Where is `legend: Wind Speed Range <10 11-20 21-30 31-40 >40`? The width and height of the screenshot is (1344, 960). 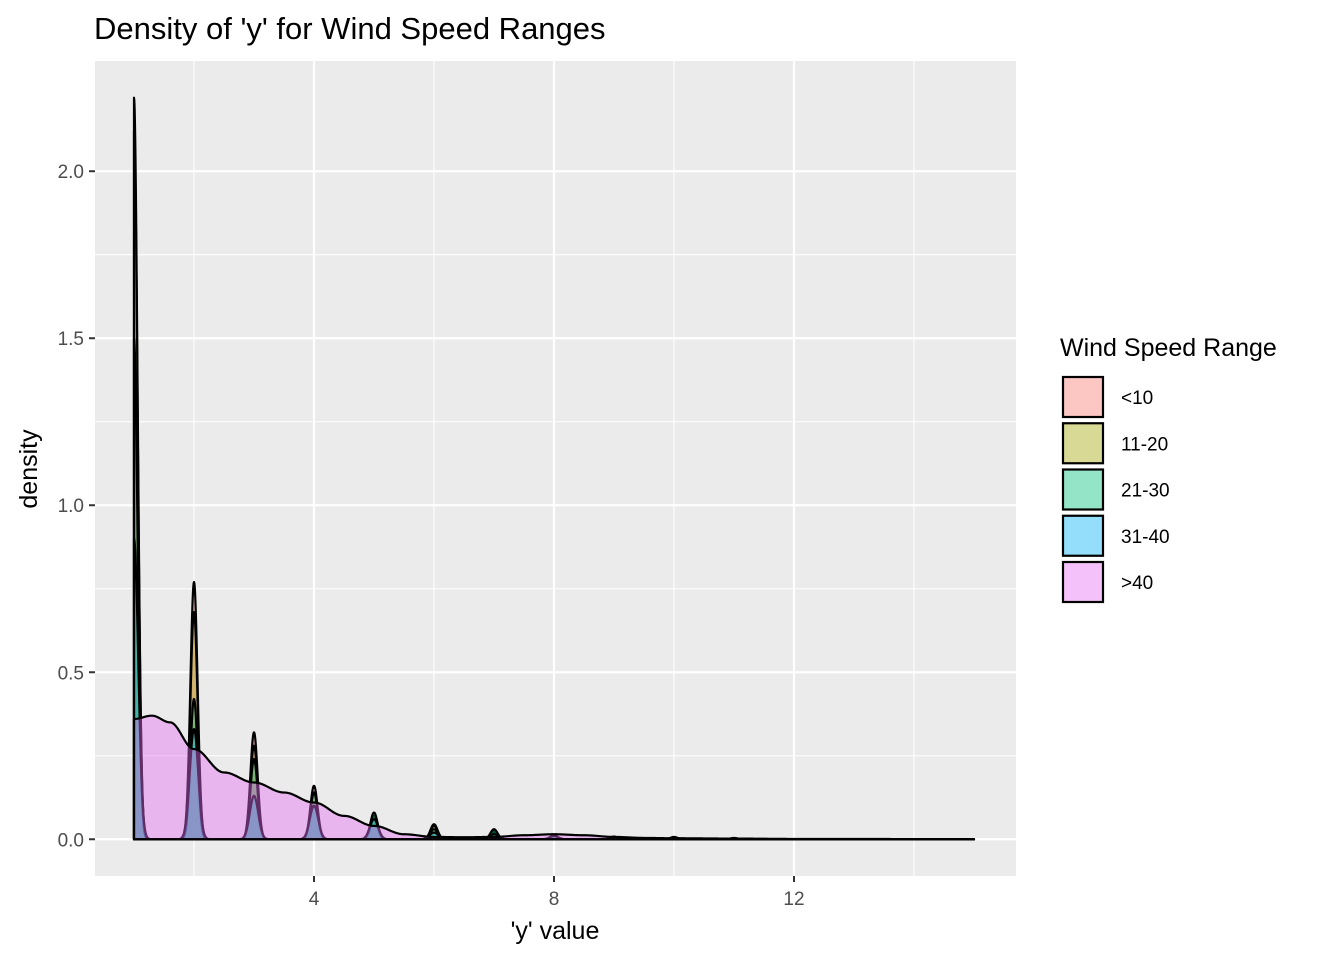 legend: Wind Speed Range <10 11-20 21-30 31-40 >40 is located at coordinates (1168, 469).